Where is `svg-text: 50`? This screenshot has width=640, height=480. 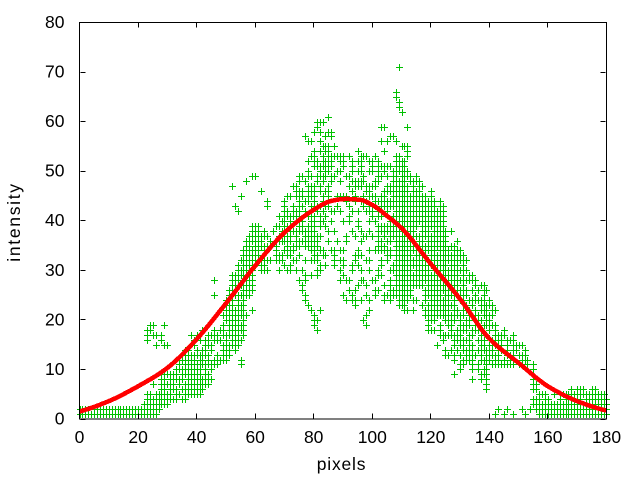
svg-text: 50 is located at coordinates (55, 171).